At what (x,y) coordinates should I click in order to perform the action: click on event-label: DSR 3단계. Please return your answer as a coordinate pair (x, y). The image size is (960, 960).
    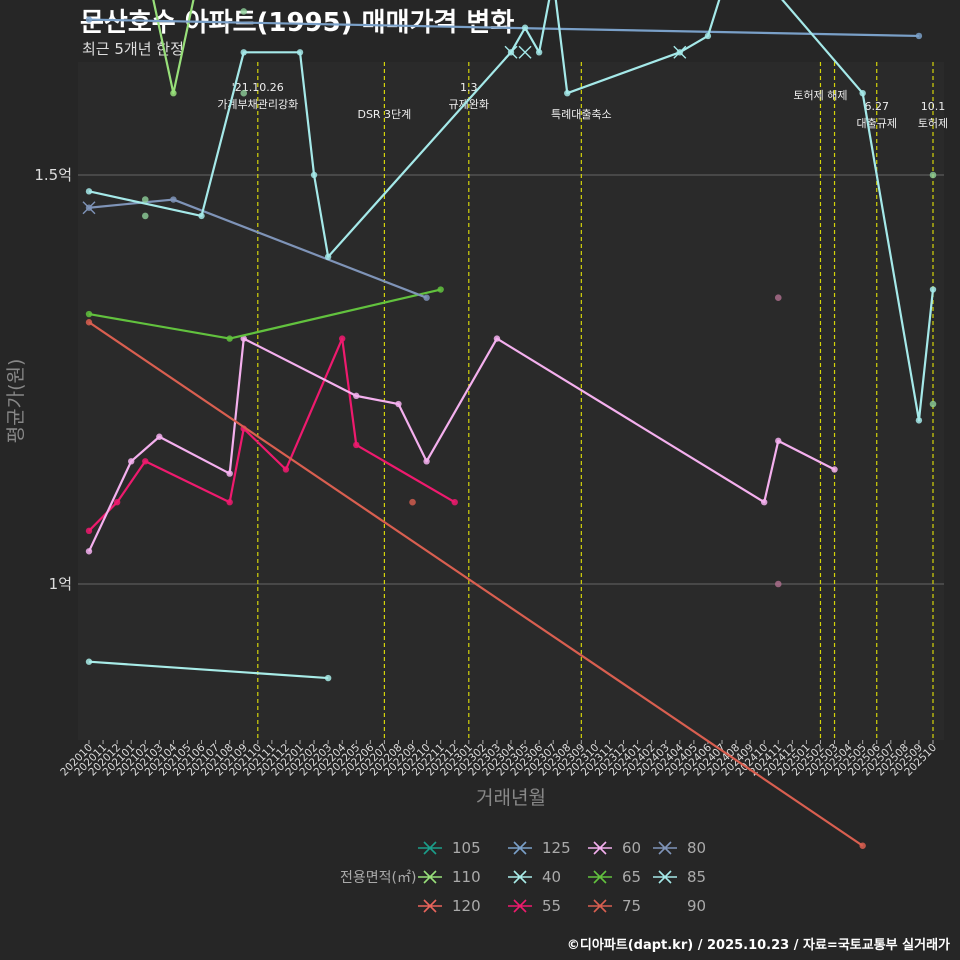
    Looking at the image, I should click on (384, 114).